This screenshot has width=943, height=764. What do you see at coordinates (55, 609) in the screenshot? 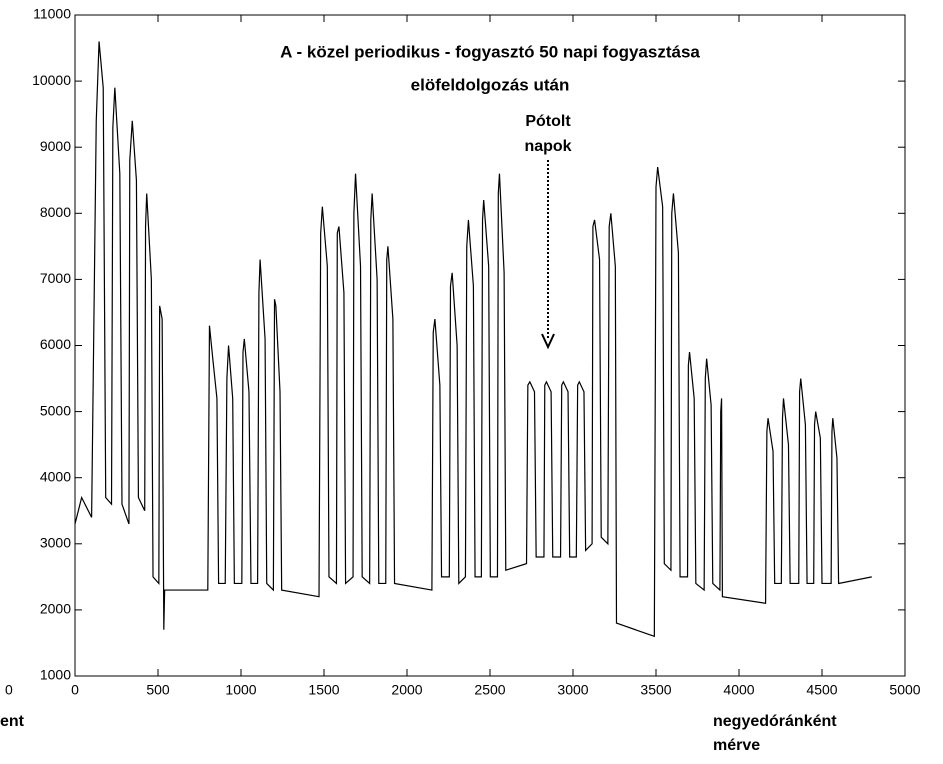
I see `y-tick-label: 2000` at bounding box center [55, 609].